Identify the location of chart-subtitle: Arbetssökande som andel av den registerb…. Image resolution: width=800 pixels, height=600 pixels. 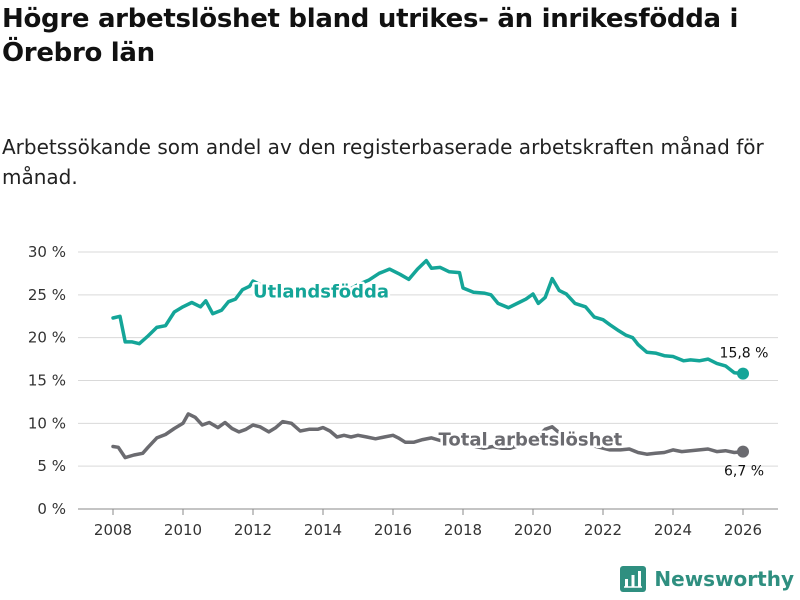
(383, 162).